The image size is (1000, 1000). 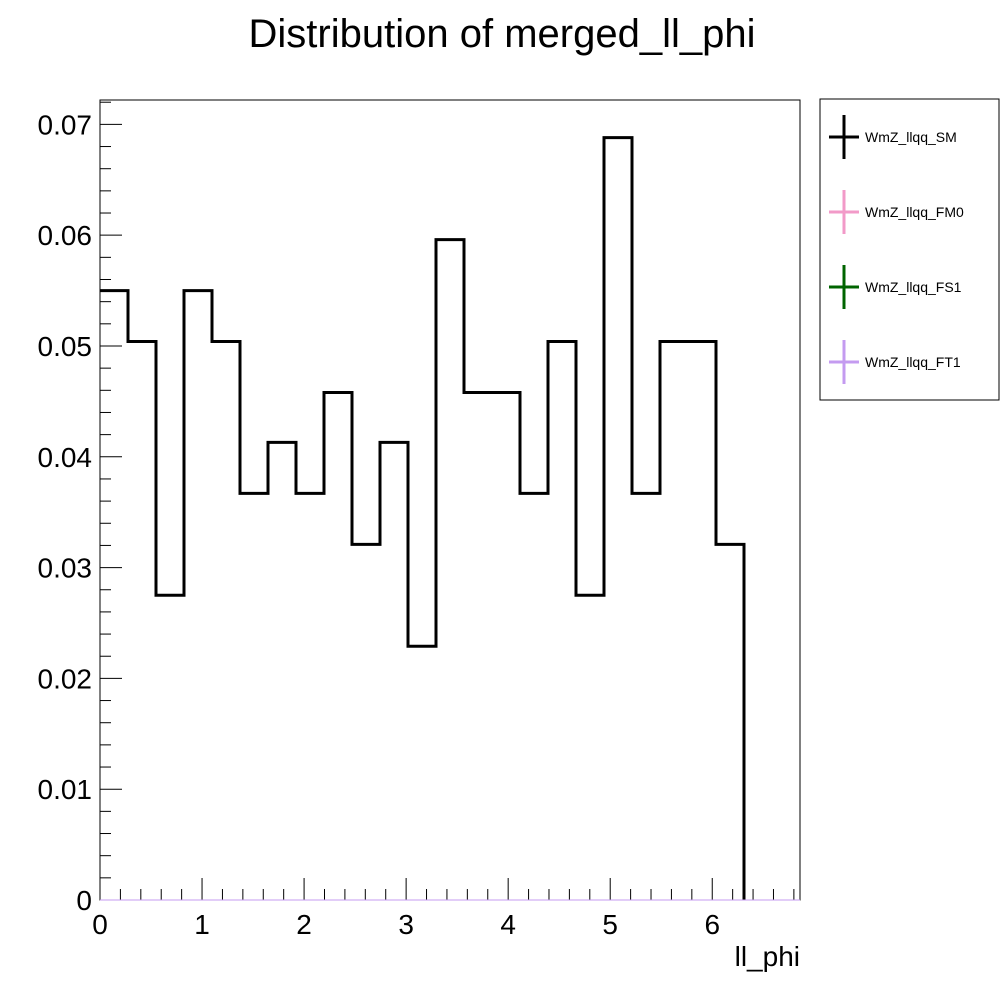 I want to click on x-tick-label: 1, so click(x=202, y=924).